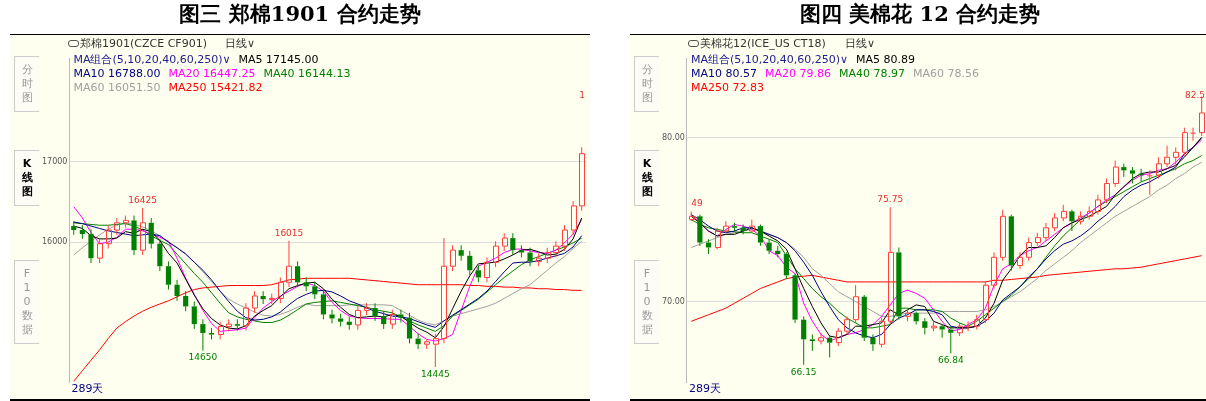 The image size is (1206, 401). What do you see at coordinates (886, 60) in the screenshot?
I see `text: MA5 80.89` at bounding box center [886, 60].